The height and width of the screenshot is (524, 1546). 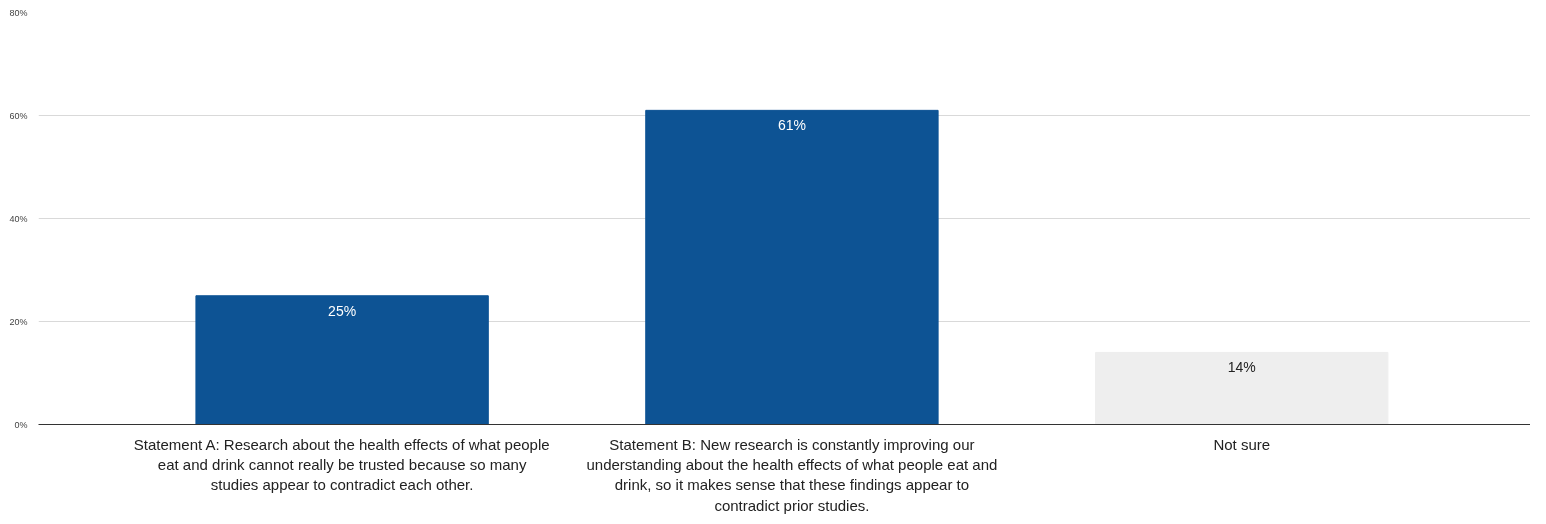 What do you see at coordinates (1241, 367) in the screenshot?
I see `data-label: 14%` at bounding box center [1241, 367].